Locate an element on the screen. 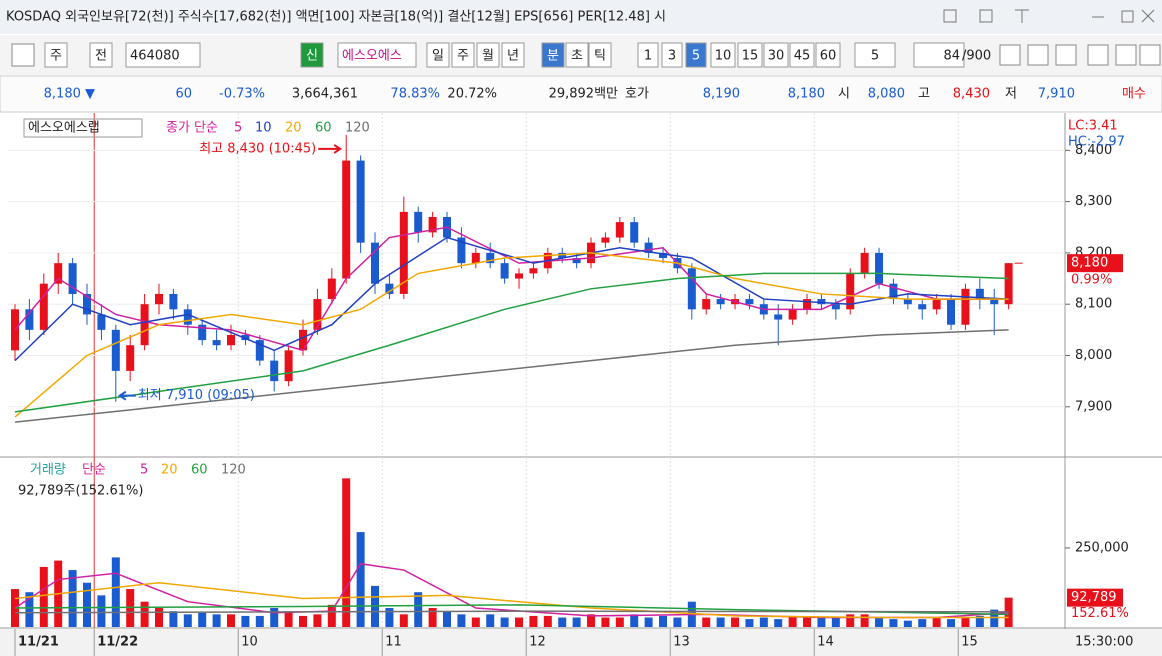 The width and height of the screenshot is (1162, 656). toolbar-label: 분 is located at coordinates (553, 56).